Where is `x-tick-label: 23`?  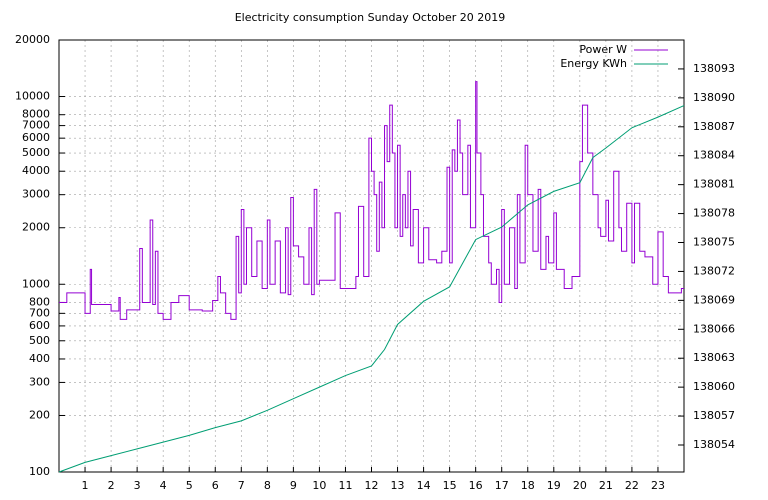
x-tick-label: 23 is located at coordinates (658, 485).